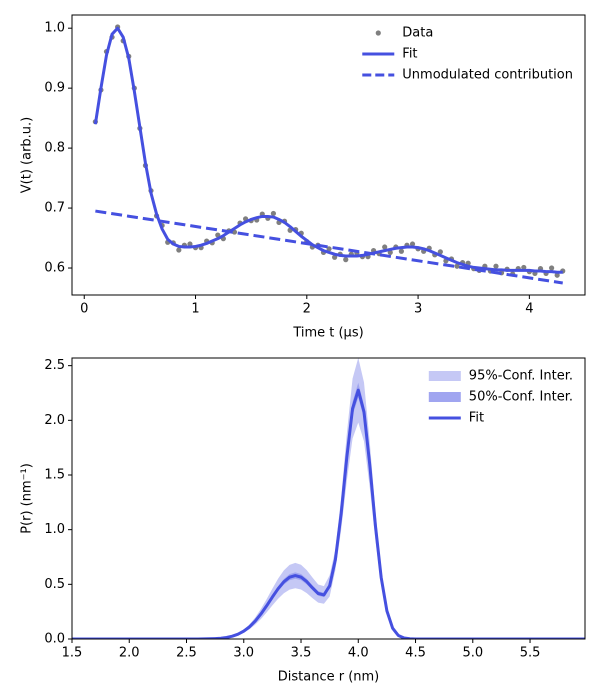 The width and height of the screenshot is (600, 700). Describe the element at coordinates (129, 653) in the screenshot. I see `x-tick-label: 2.0` at that location.